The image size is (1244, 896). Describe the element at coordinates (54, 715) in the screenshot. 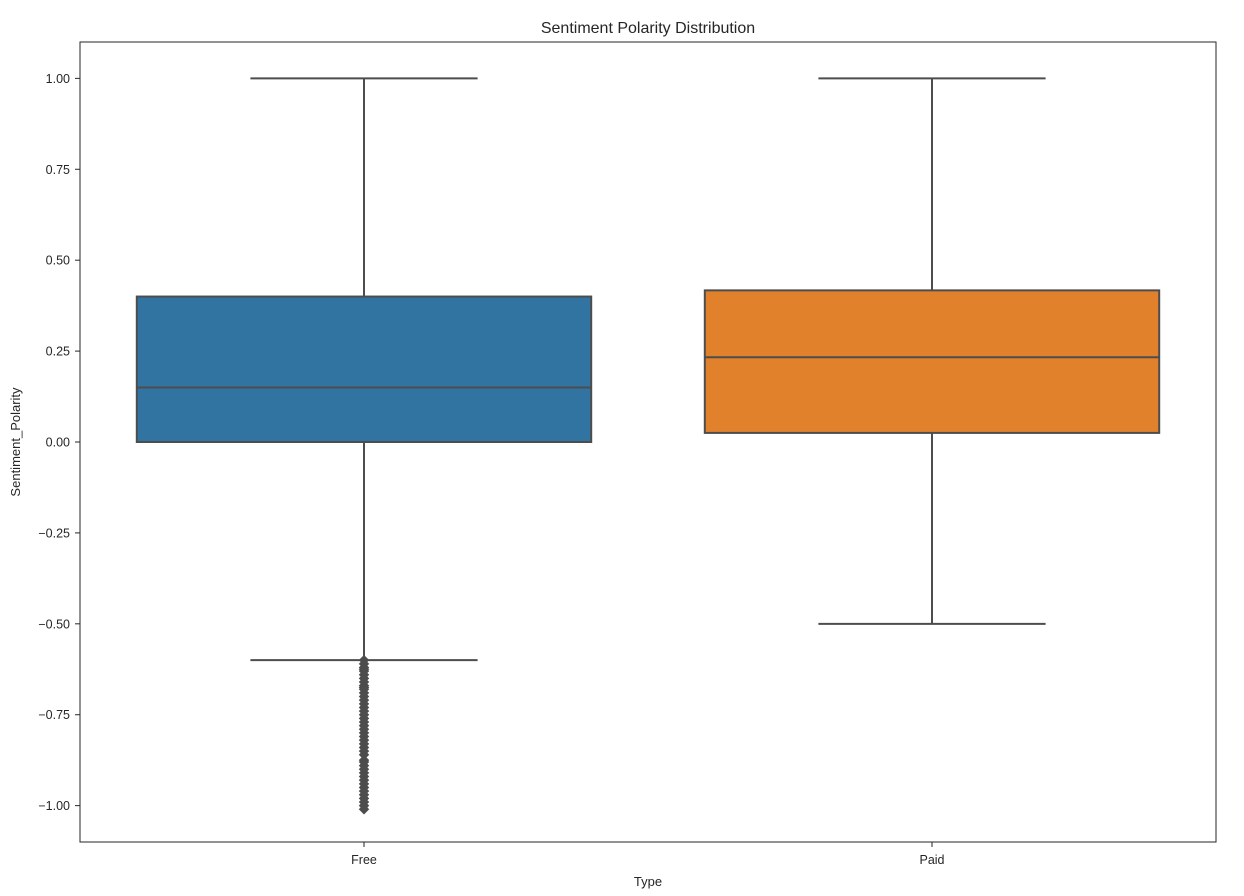

I see `y-tick-label: −0.75` at that location.